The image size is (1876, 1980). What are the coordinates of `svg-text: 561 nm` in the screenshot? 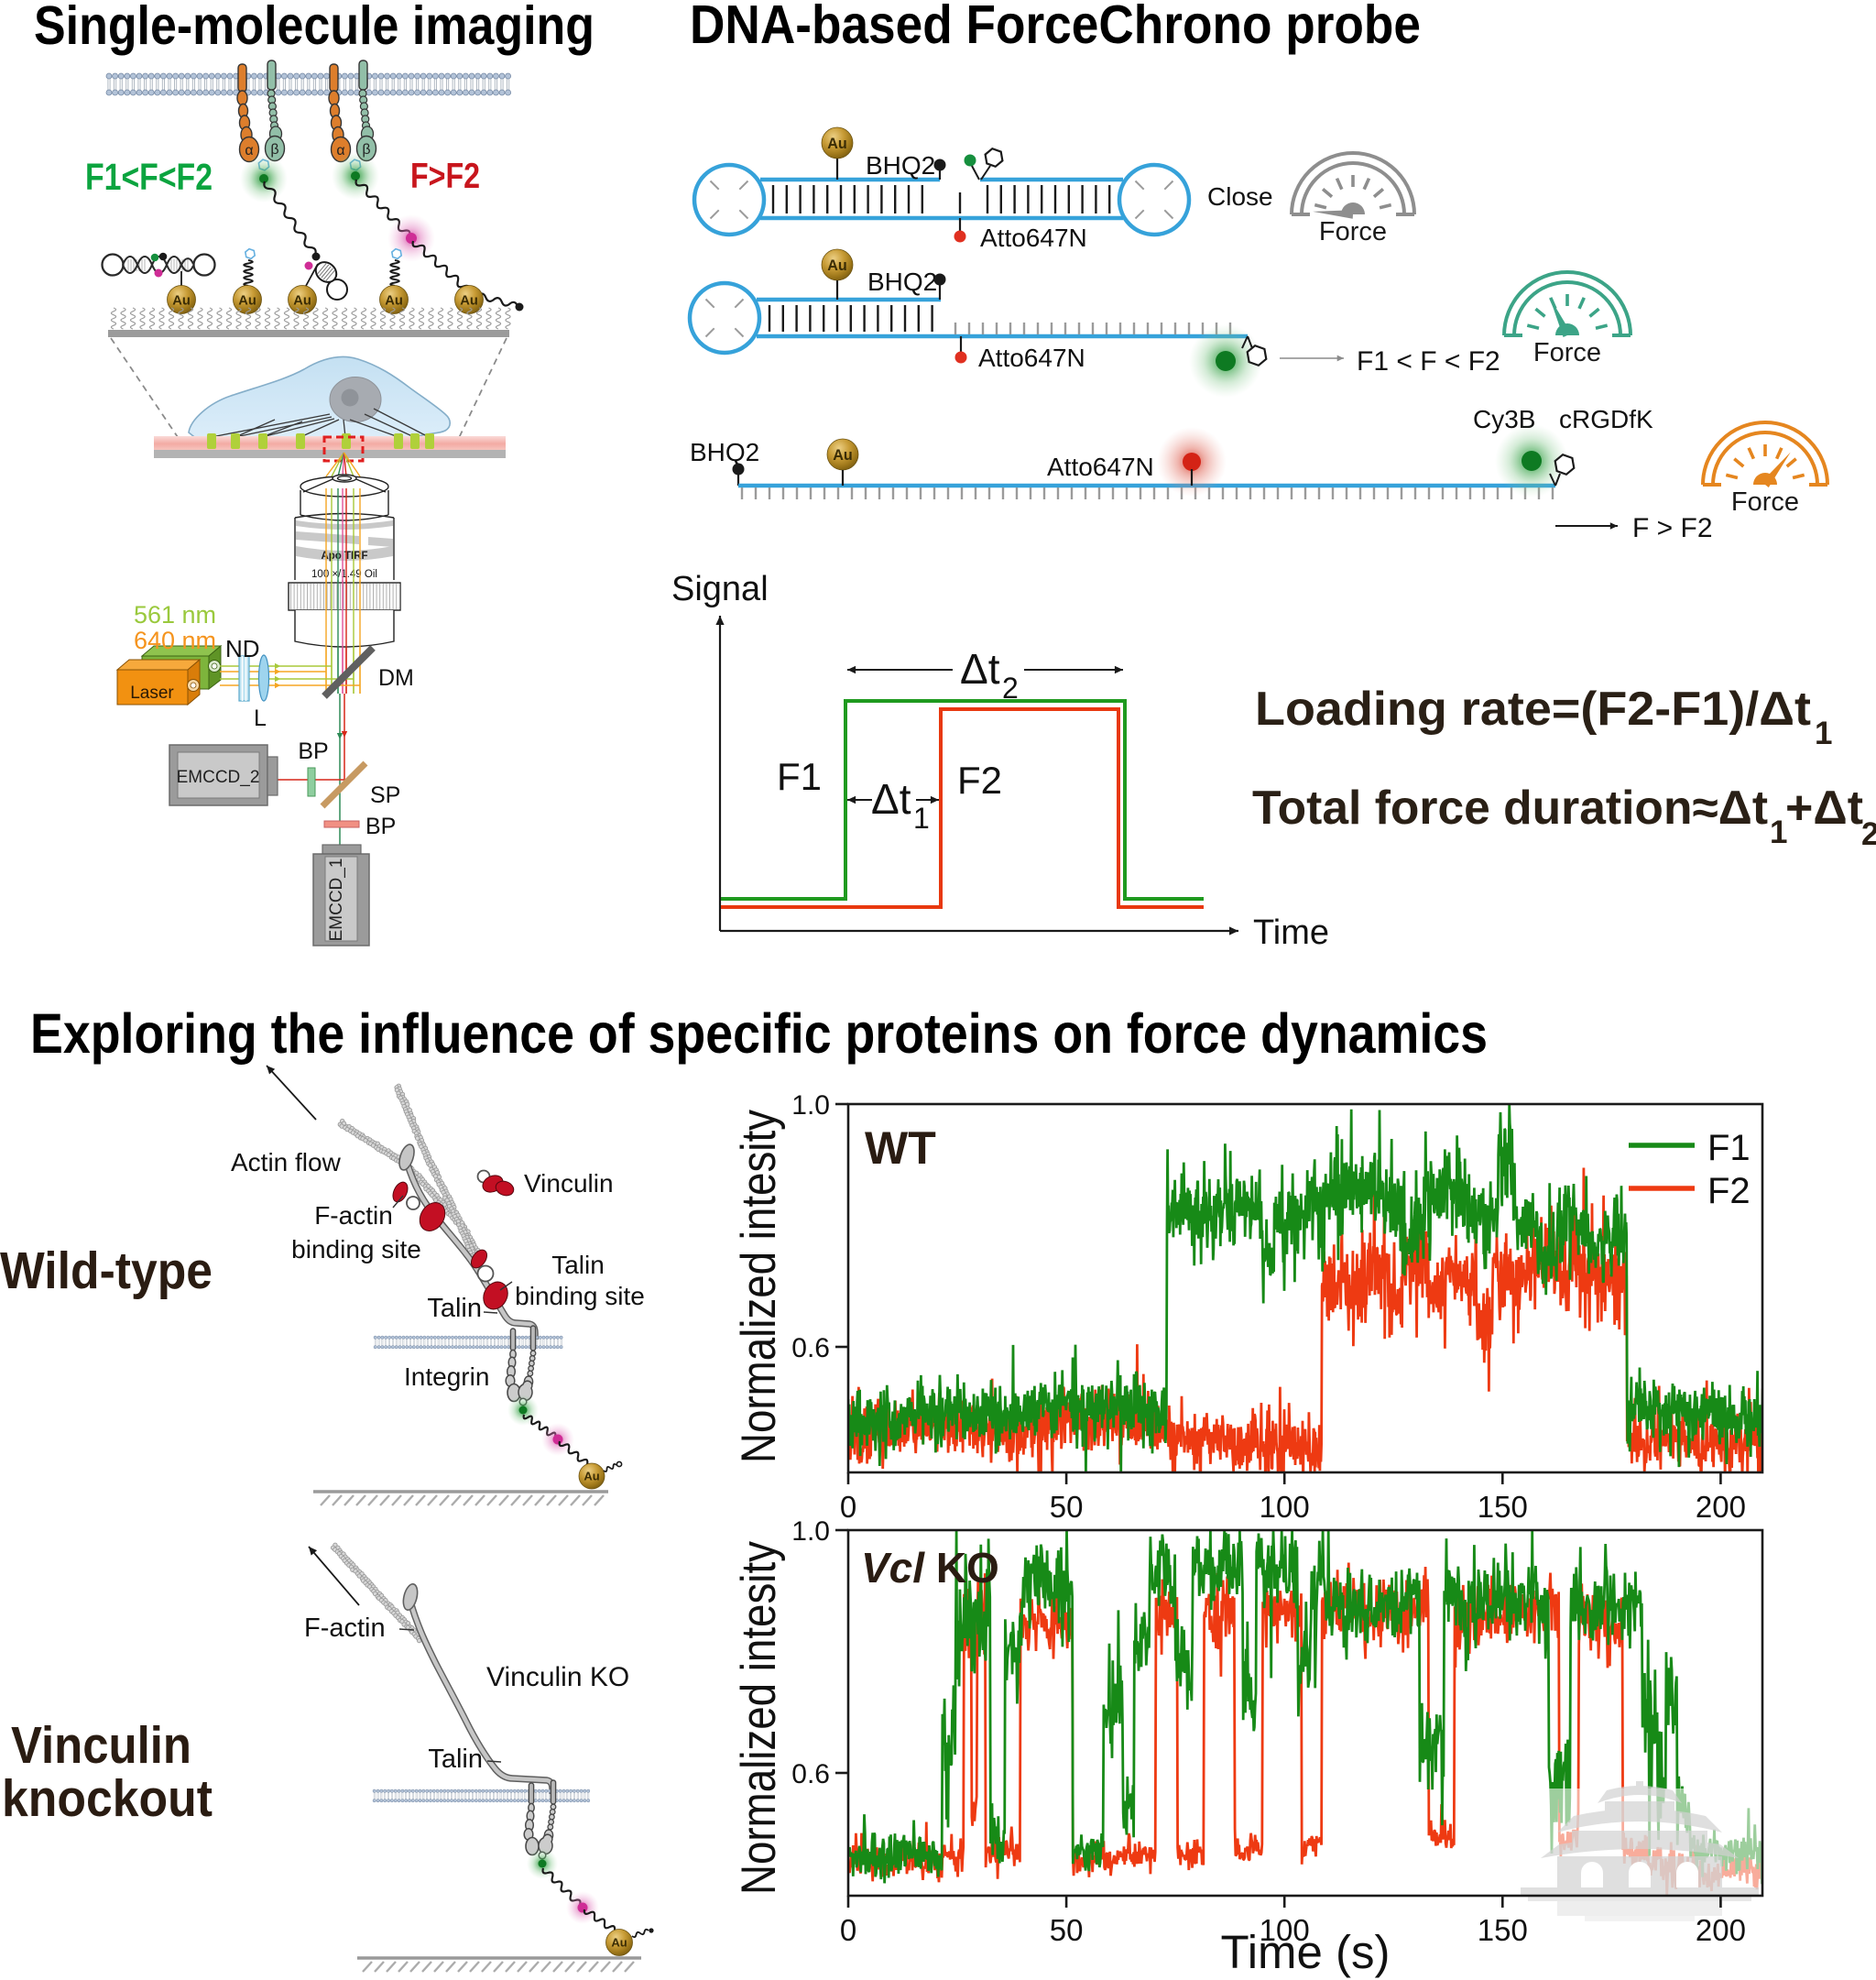 It's located at (175, 615).